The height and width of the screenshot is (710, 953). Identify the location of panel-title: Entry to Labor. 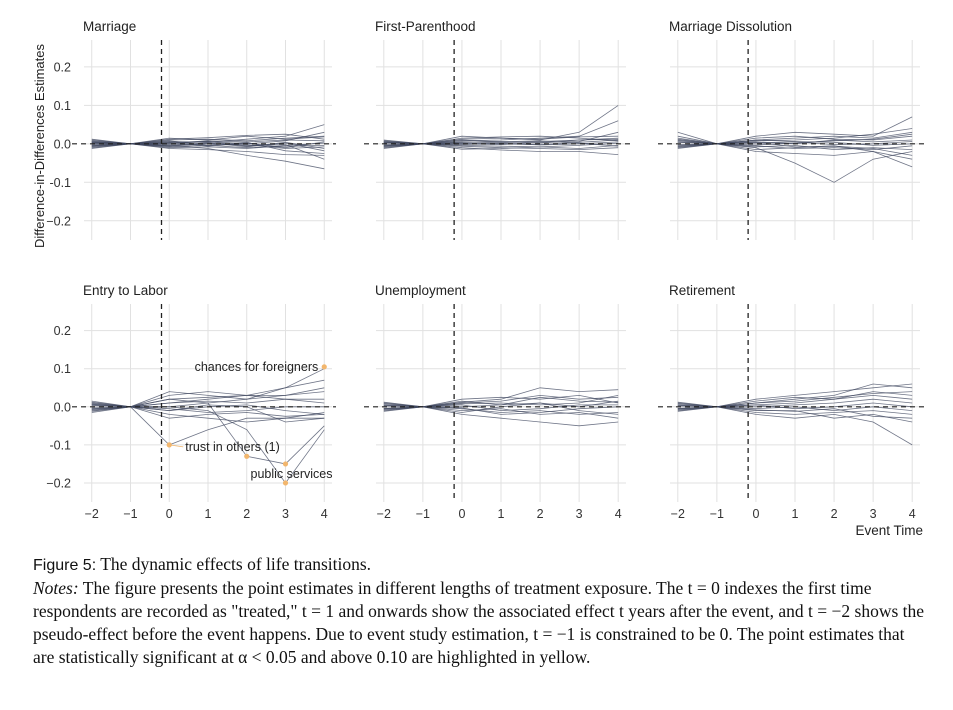
(125, 290).